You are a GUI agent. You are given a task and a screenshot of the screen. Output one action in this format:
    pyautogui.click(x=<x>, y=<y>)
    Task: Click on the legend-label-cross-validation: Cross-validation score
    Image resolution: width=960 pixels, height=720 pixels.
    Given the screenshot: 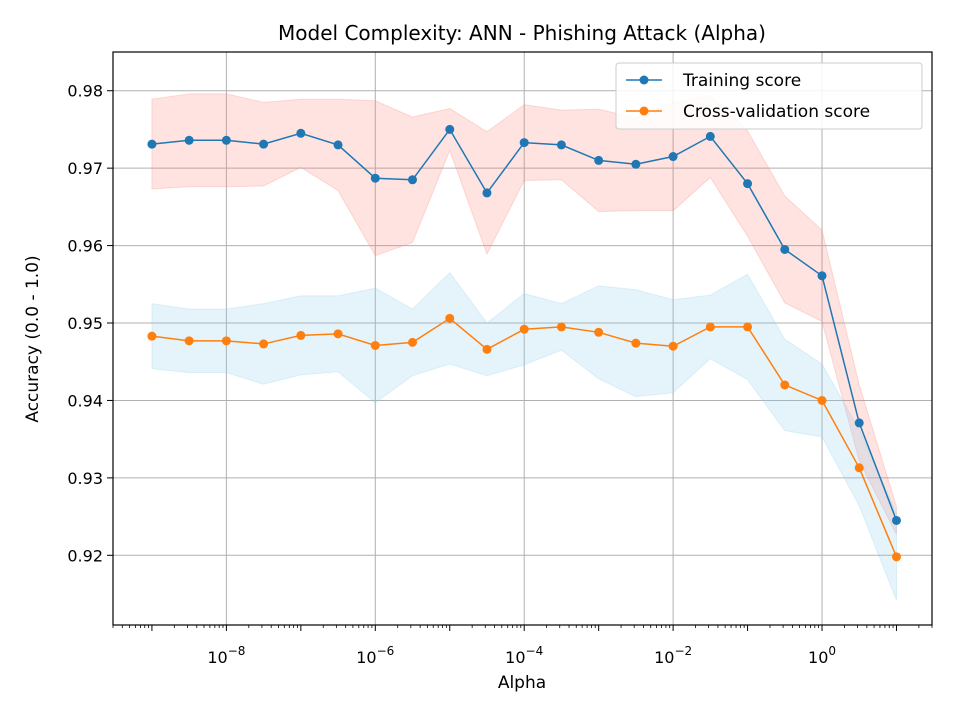 What is the action you would take?
    pyautogui.click(x=776, y=112)
    